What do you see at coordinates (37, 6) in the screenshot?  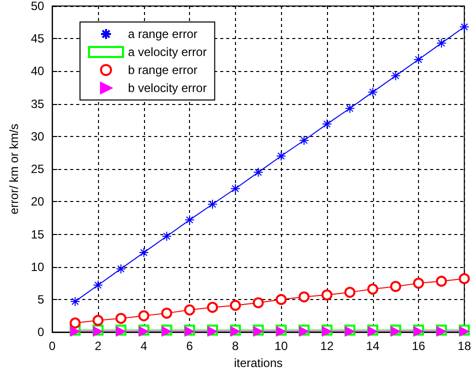 I see `y-tick-label: 50` at bounding box center [37, 6].